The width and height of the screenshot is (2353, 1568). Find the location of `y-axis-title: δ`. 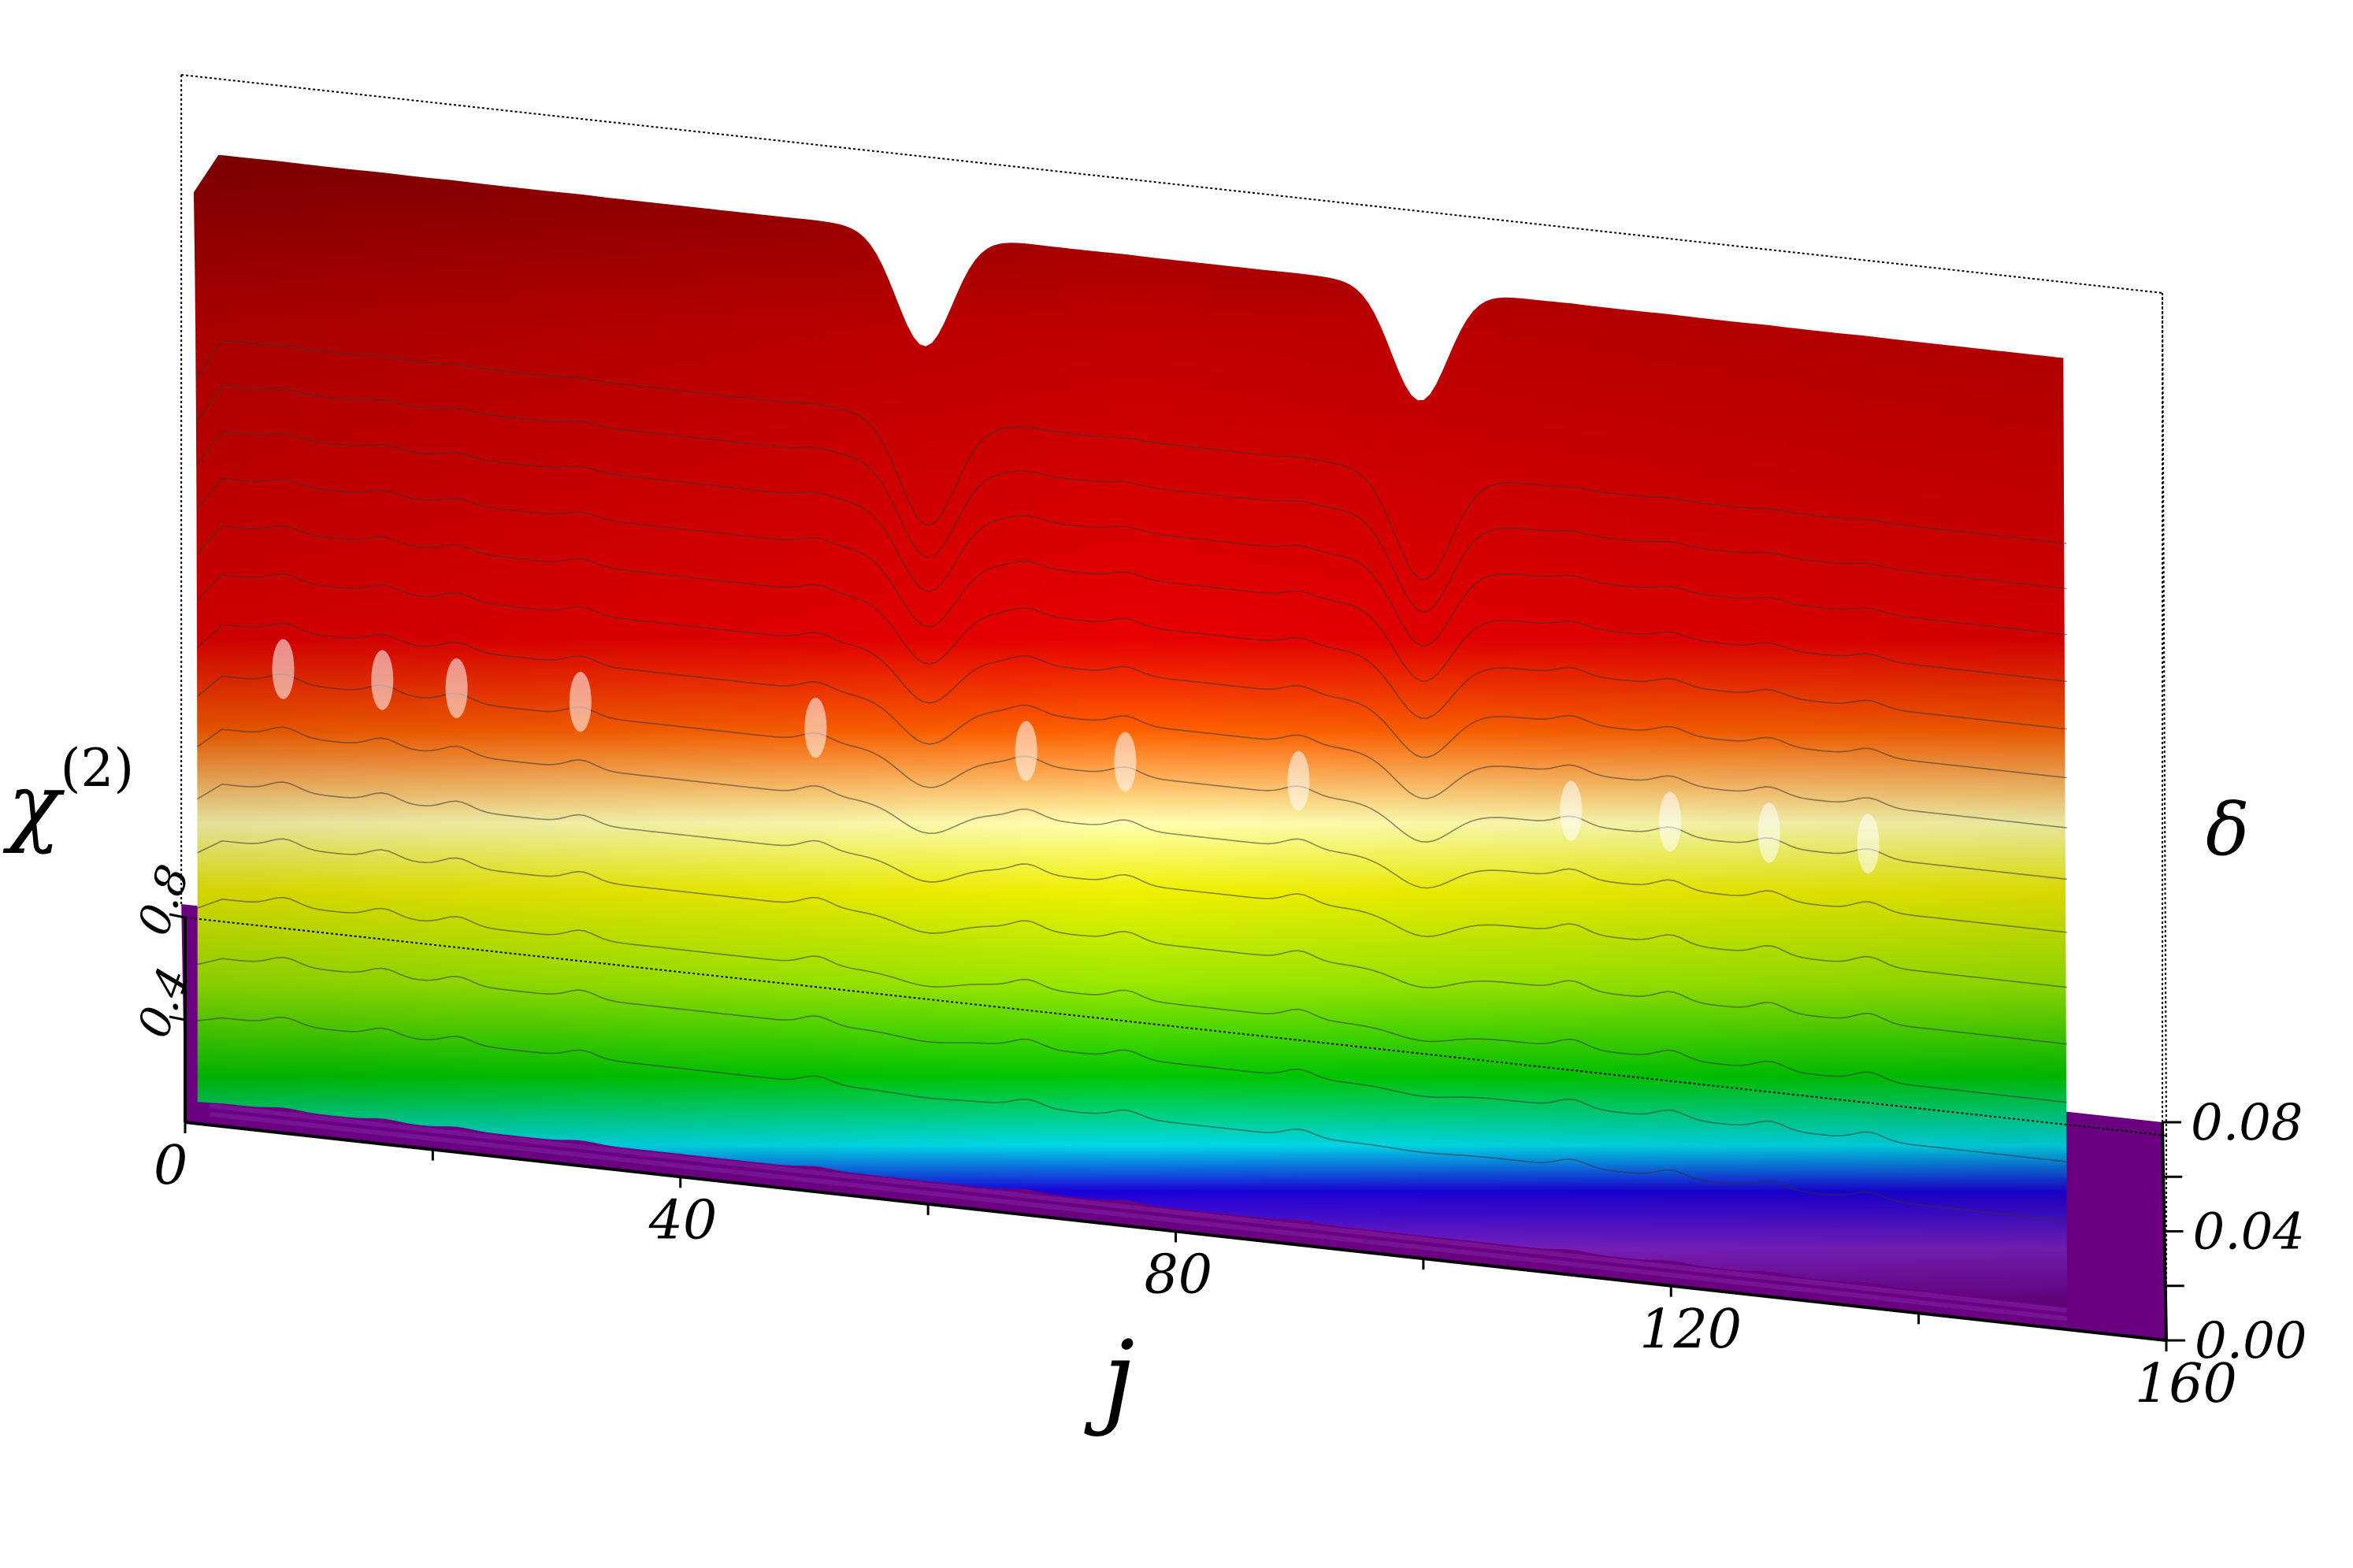

y-axis-title: δ is located at coordinates (2227, 830).